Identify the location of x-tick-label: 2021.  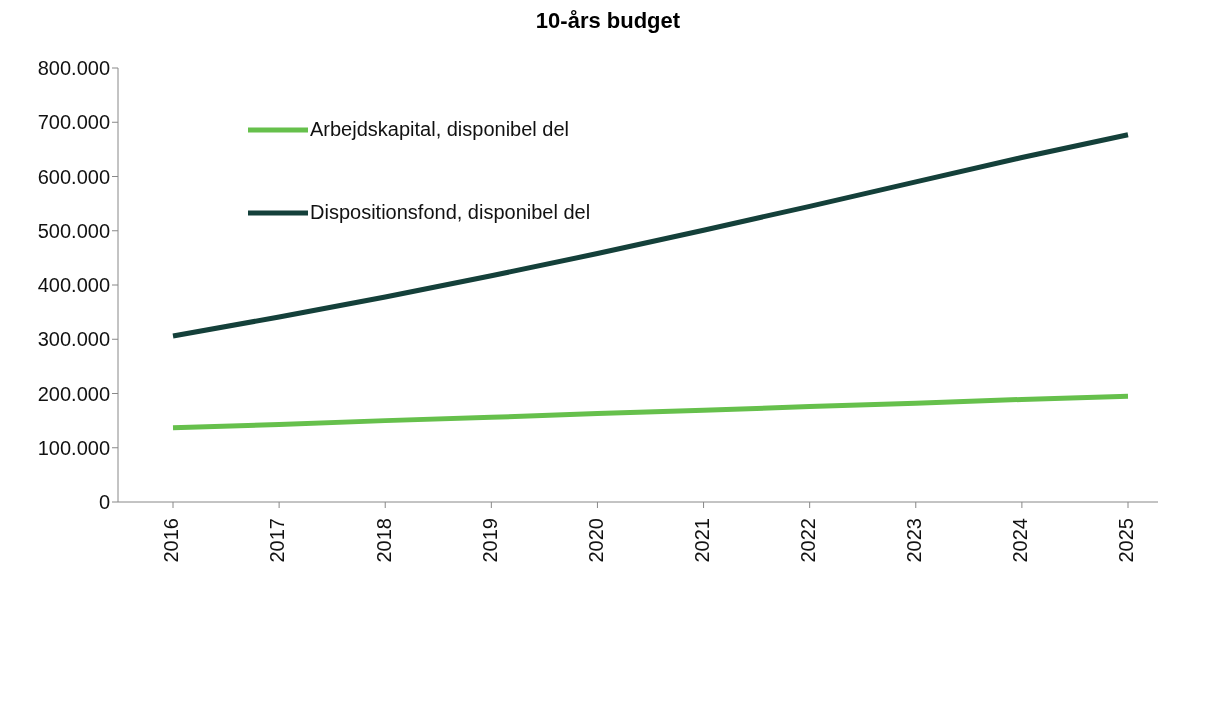
(701, 540).